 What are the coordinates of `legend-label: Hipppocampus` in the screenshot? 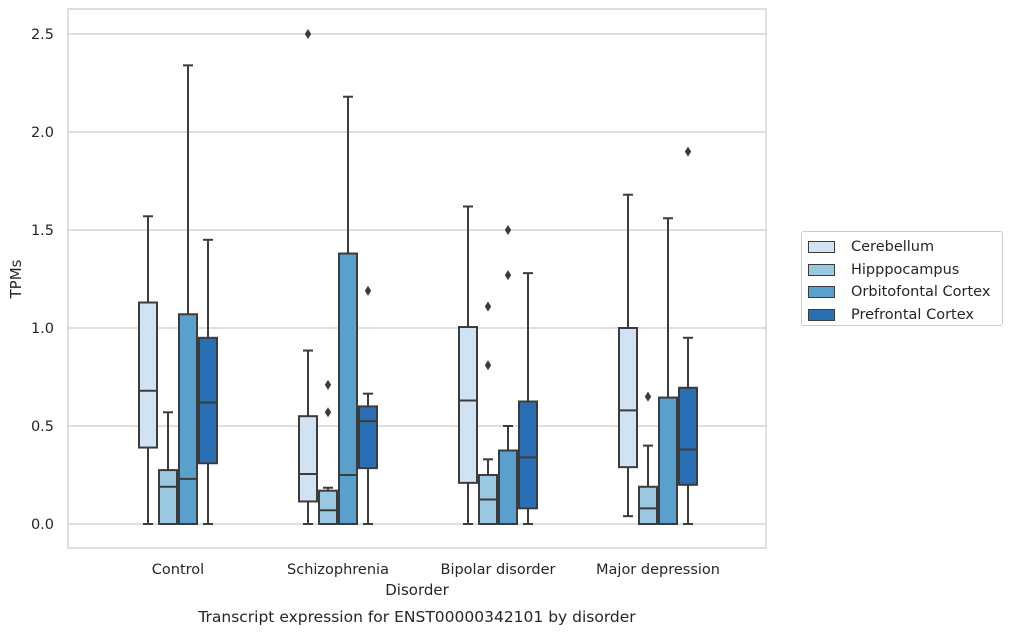 It's located at (905, 269).